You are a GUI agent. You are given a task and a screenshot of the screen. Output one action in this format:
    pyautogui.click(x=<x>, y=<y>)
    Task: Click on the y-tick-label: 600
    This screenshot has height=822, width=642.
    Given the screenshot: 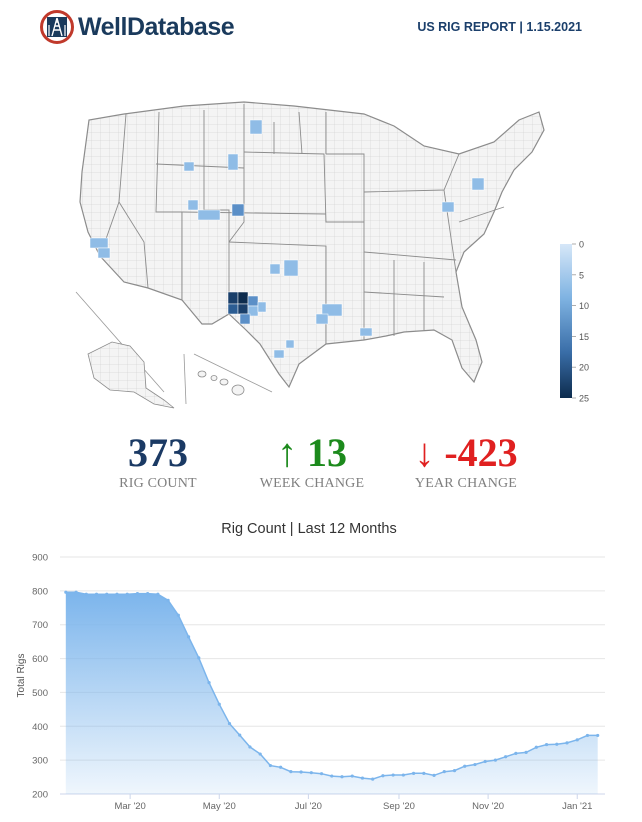 What is the action you would take?
    pyautogui.click(x=40, y=659)
    